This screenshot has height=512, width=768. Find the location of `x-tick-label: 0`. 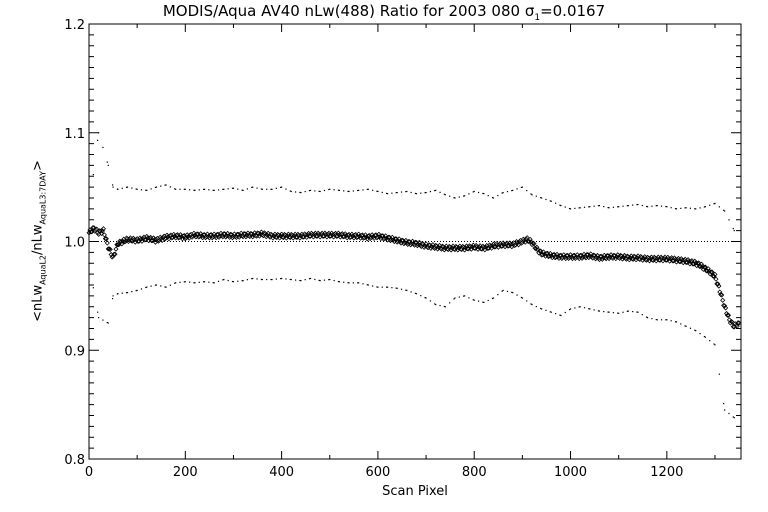

x-tick-label: 0 is located at coordinates (89, 472).